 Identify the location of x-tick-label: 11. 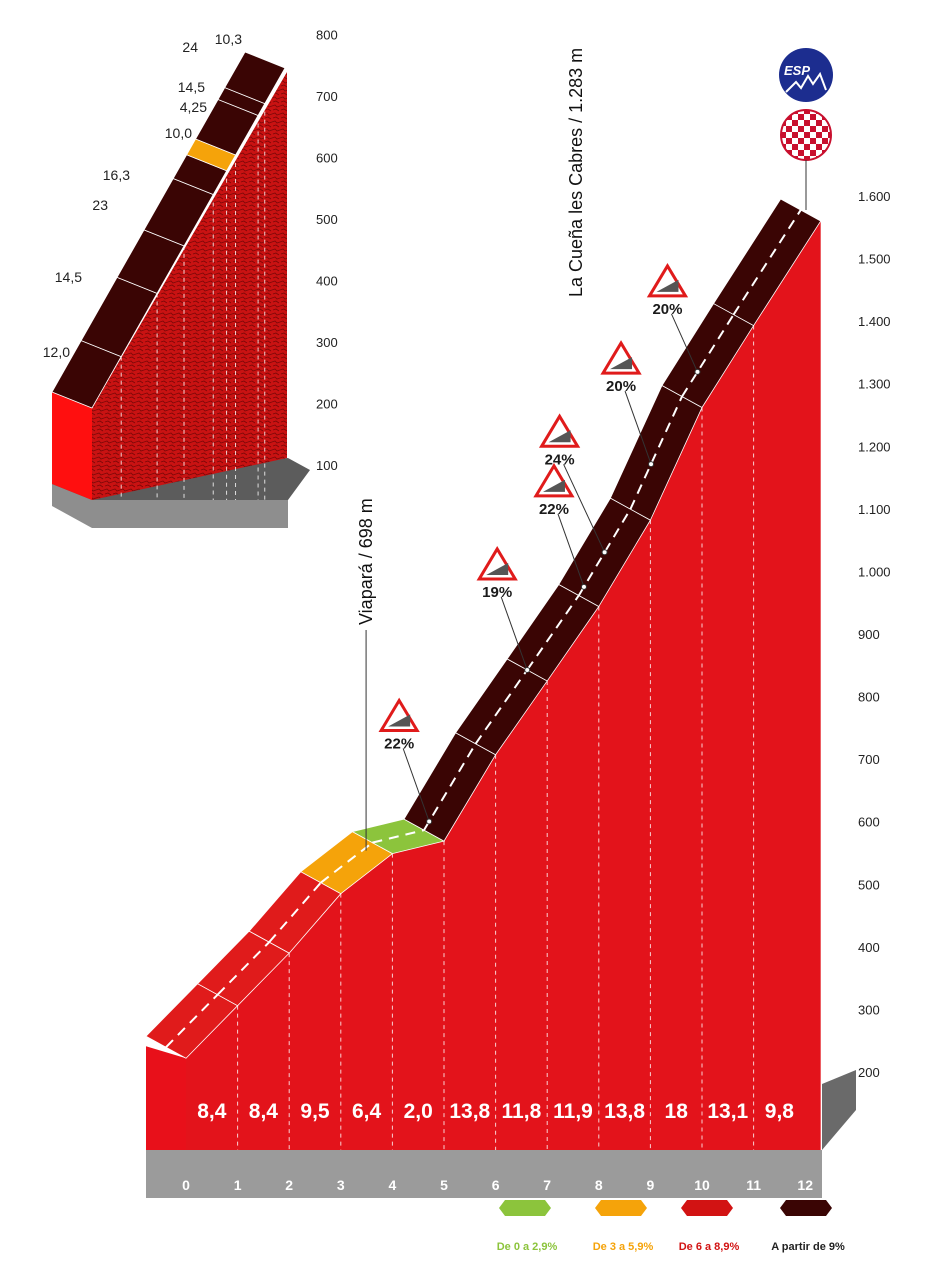
(753, 1185).